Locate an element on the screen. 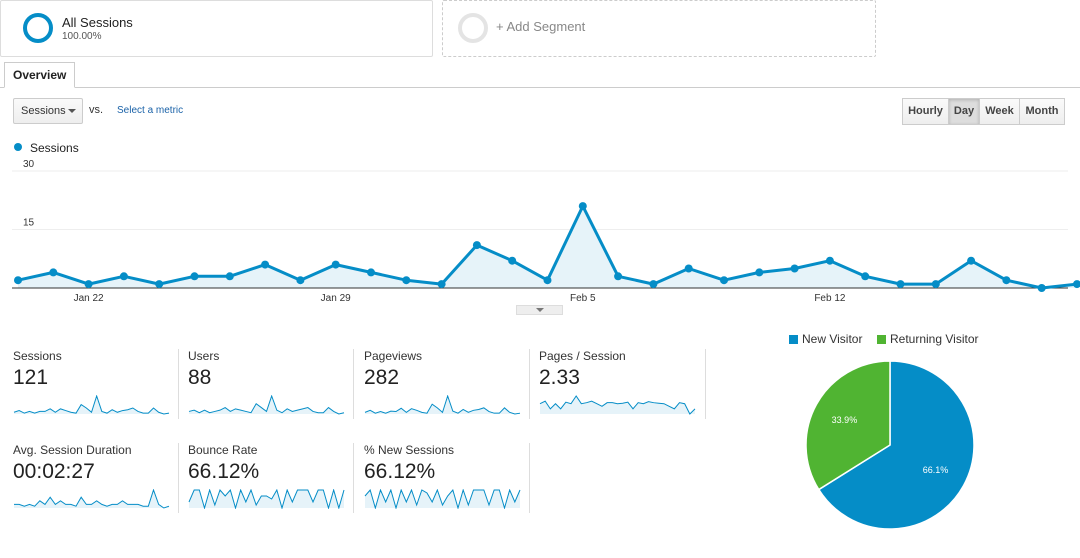  scorecard: Sessions 121 is located at coordinates (98, 391).